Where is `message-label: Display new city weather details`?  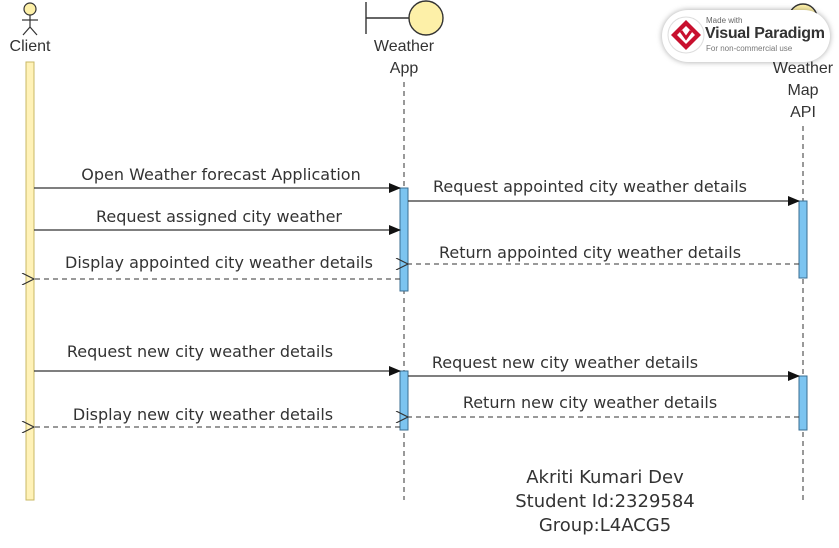 message-label: Display new city weather details is located at coordinates (203, 414).